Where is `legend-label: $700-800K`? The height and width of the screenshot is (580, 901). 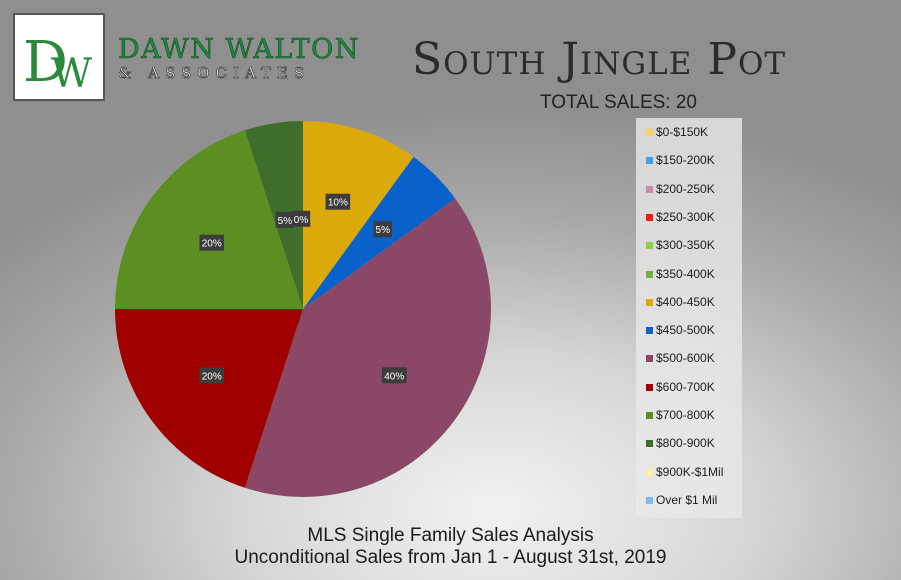
legend-label: $700-800K is located at coordinates (685, 415).